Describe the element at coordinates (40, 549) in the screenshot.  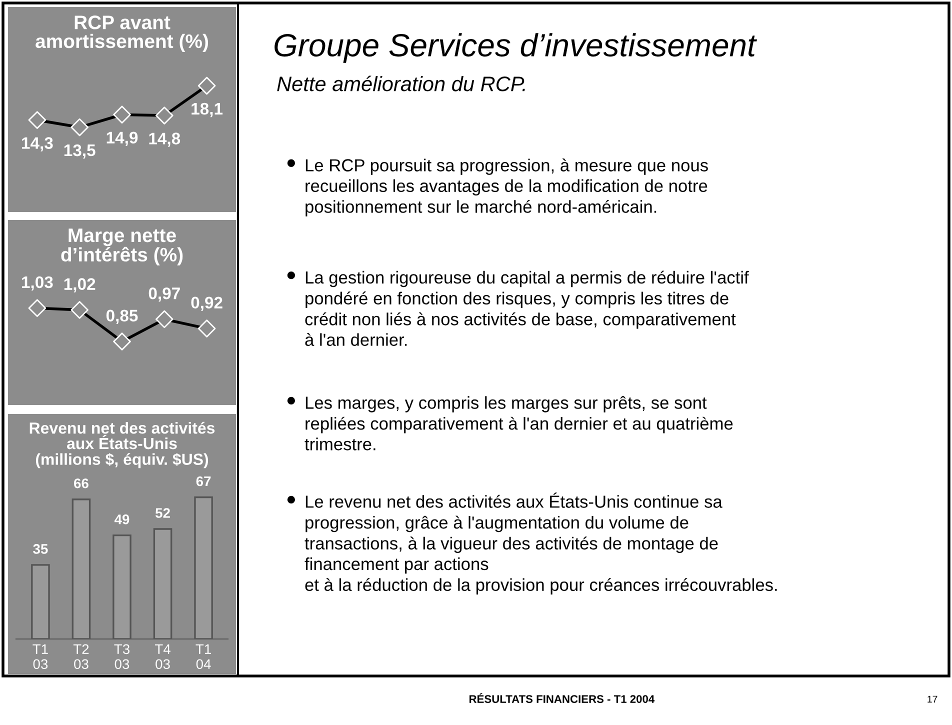
I see `data-label: 35` at that location.